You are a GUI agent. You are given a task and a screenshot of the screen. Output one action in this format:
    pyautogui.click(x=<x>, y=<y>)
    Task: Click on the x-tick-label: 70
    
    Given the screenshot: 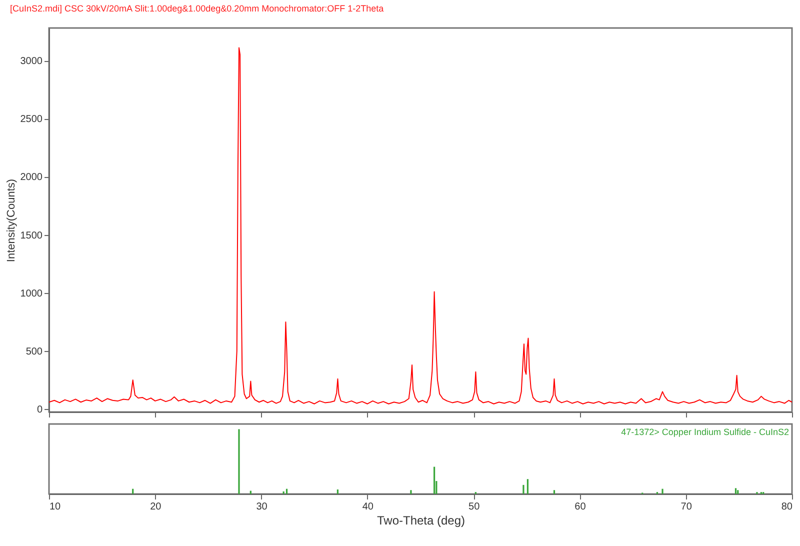 What is the action you would take?
    pyautogui.click(x=686, y=507)
    